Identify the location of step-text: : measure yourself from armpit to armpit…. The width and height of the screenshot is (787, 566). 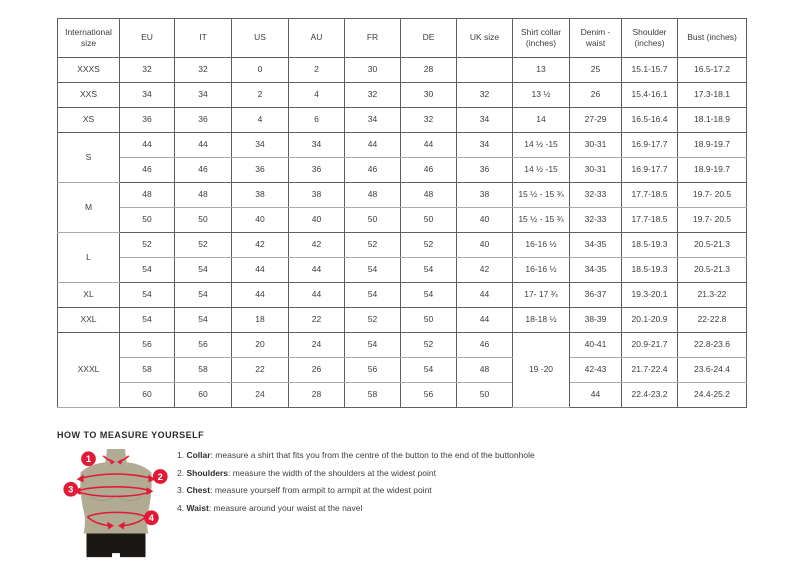
(321, 490).